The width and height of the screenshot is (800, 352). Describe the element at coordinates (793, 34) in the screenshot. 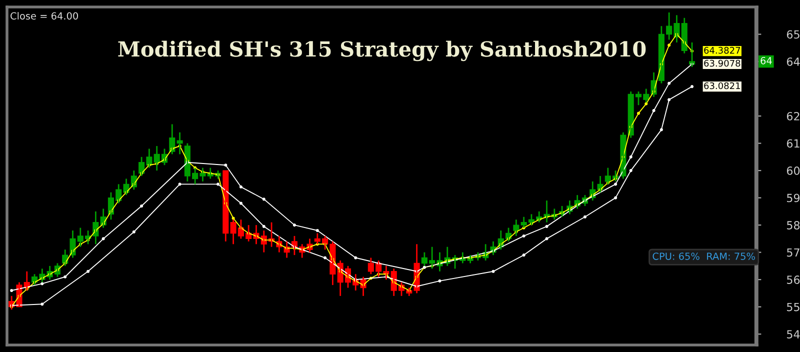

I see `y-tick-label: 65` at that location.